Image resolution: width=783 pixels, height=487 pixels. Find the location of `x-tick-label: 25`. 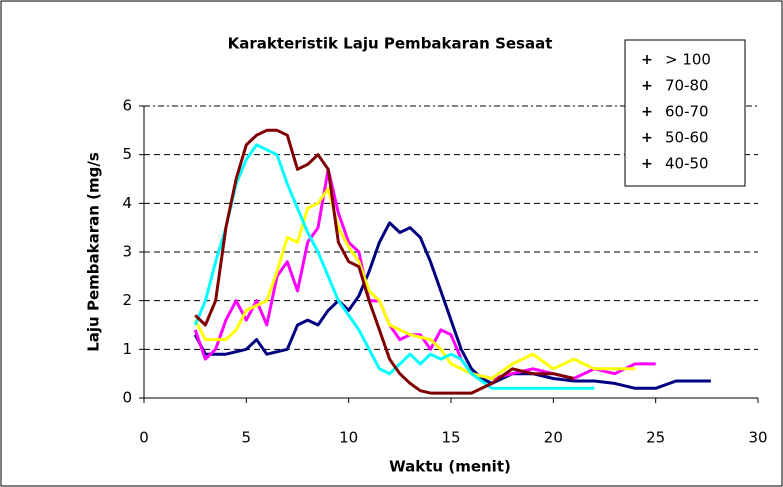

x-tick-label: 25 is located at coordinates (655, 438).